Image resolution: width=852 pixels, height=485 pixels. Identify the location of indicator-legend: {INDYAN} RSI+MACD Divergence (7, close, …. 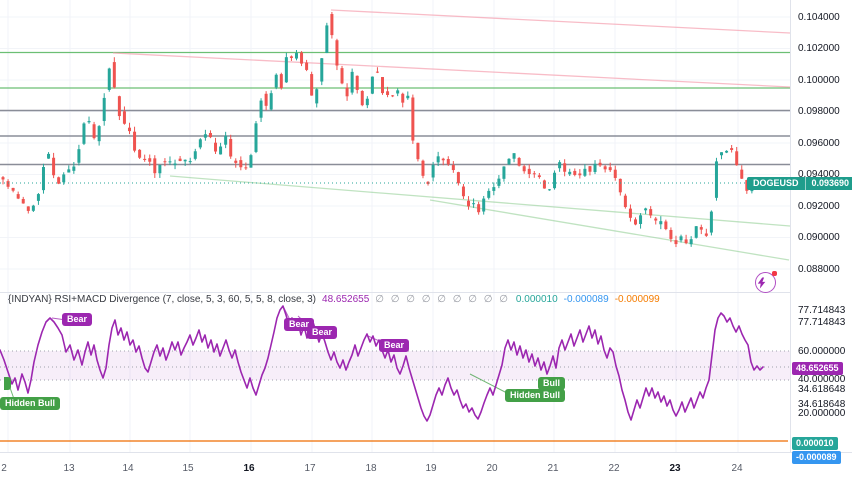
(334, 299).